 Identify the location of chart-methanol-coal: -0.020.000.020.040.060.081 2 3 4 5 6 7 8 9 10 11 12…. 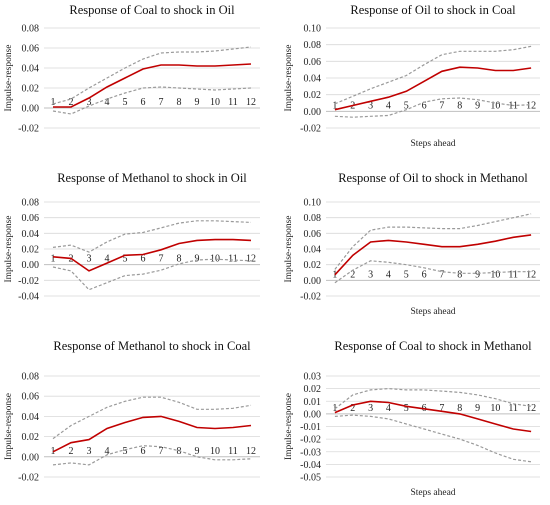
(132, 411).